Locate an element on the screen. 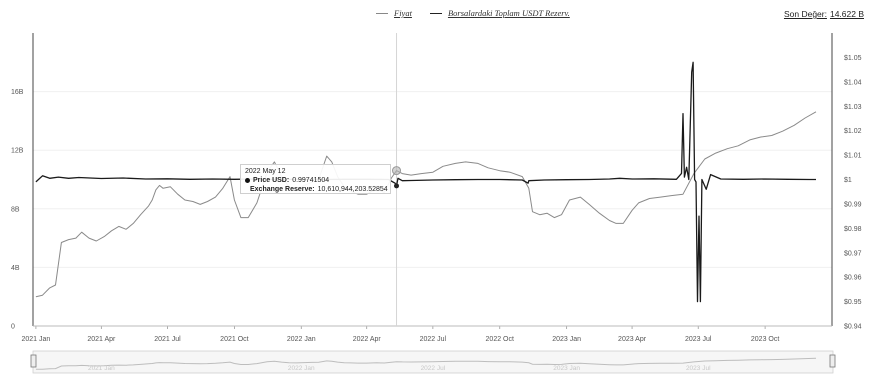 The image size is (871, 385). legend-reserve-label: Borsalardaki Toplam USDT Rezerv. is located at coordinates (508, 13).